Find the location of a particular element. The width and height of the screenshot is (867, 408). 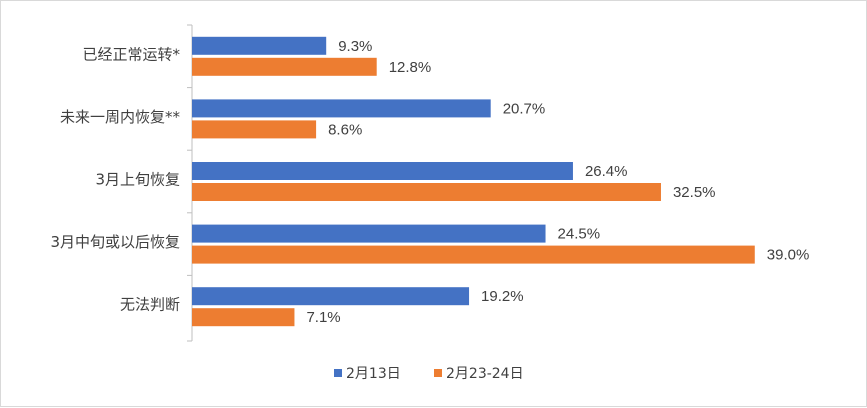

legend-label: 2月13日 is located at coordinates (373, 374).